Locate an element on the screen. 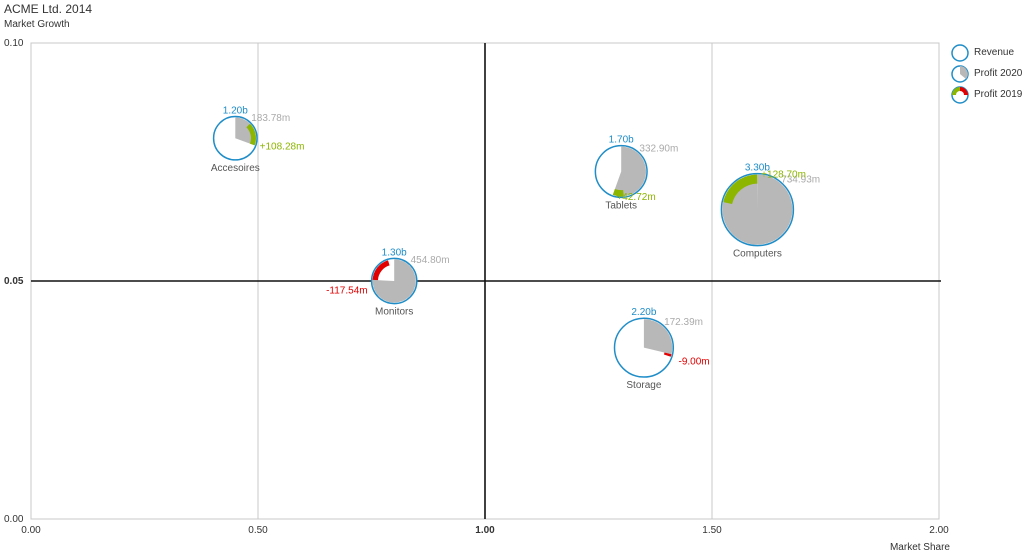 The height and width of the screenshot is (557, 1024). delta-label: +128.70m is located at coordinates (783, 175).